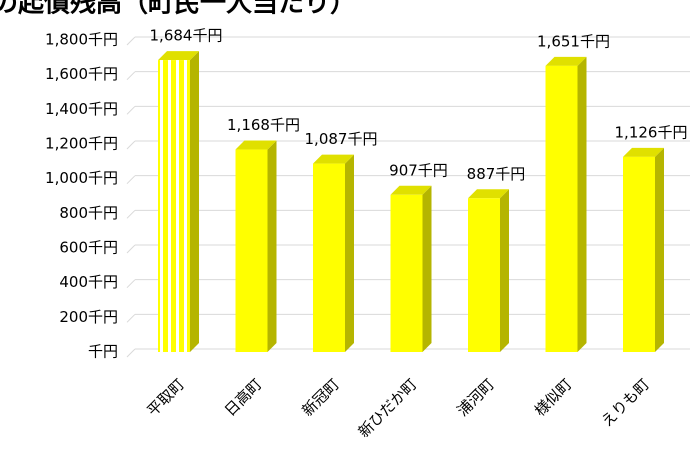 This screenshot has width=690, height=458. What do you see at coordinates (81, 144) in the screenshot?
I see `y-tick-label: 1,200千円` at bounding box center [81, 144].